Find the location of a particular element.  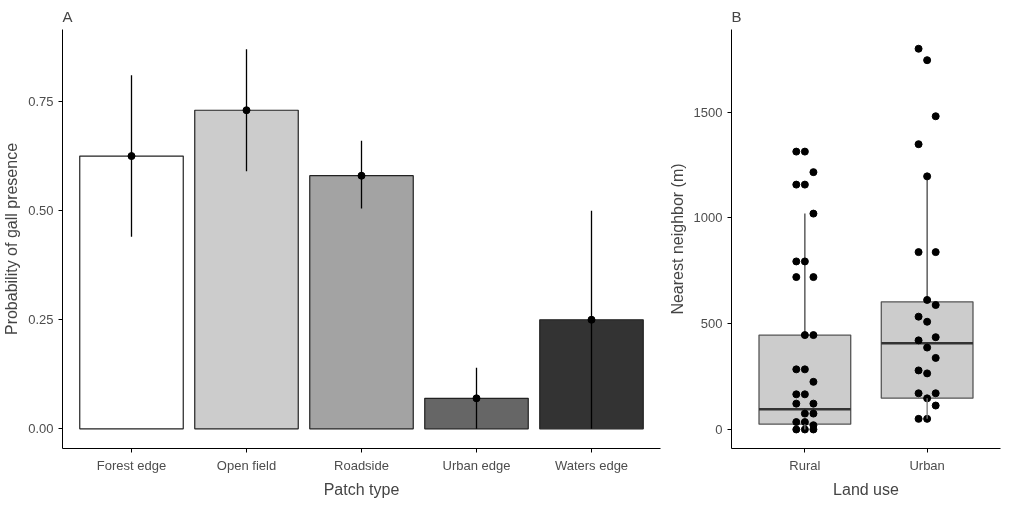

y-tick-label: 0 is located at coordinates (719, 429).